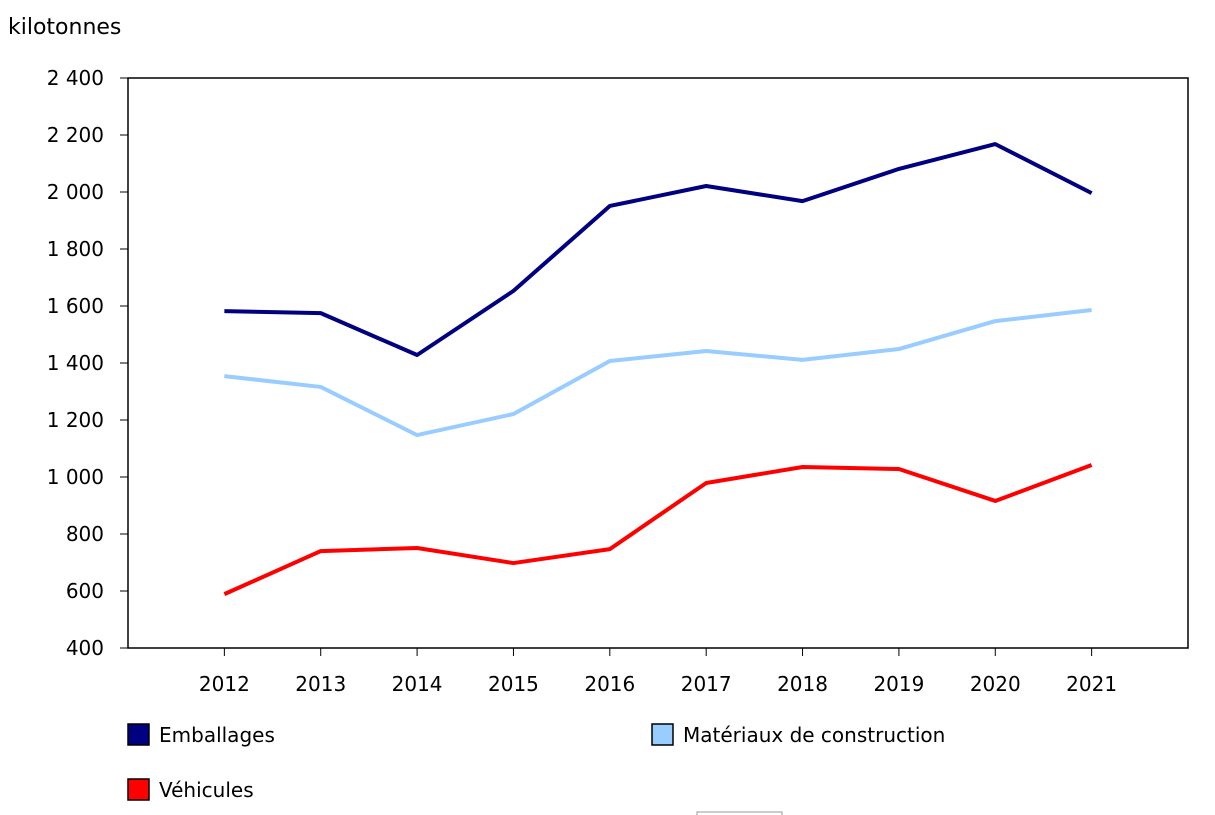  I want to click on y-tick-label: 1 600, so click(75, 306).